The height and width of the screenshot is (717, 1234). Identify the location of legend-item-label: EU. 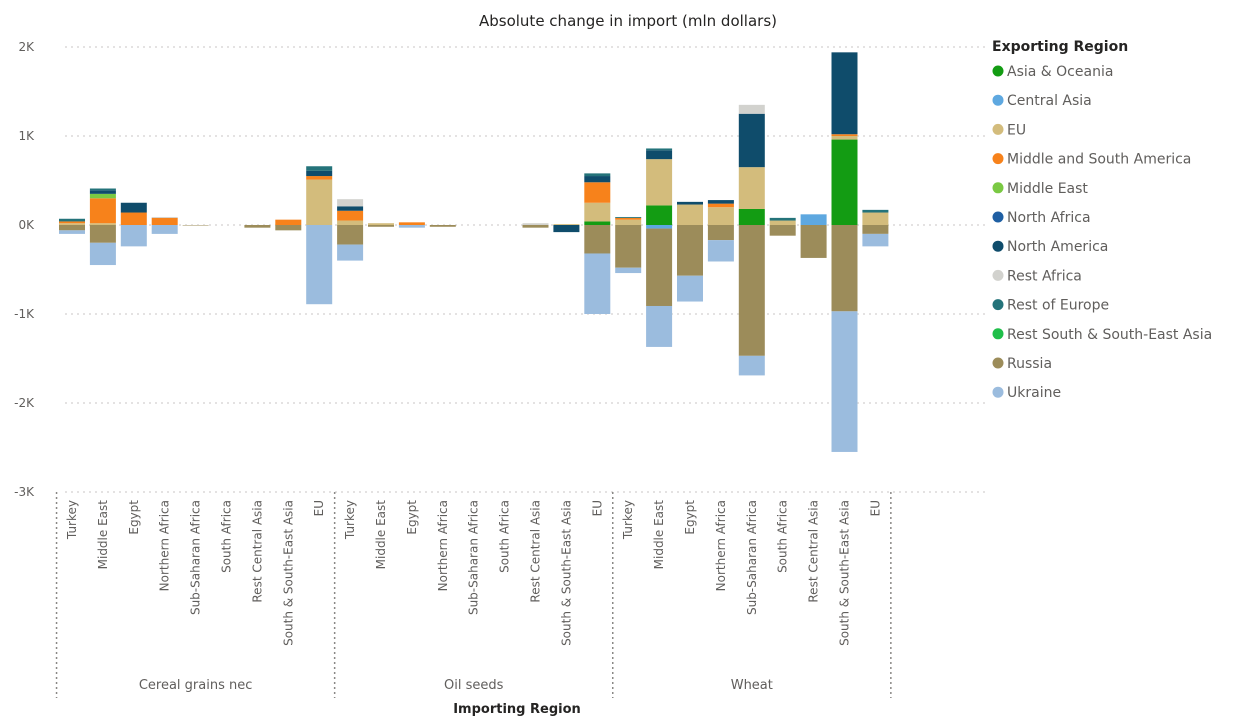
(1016, 130).